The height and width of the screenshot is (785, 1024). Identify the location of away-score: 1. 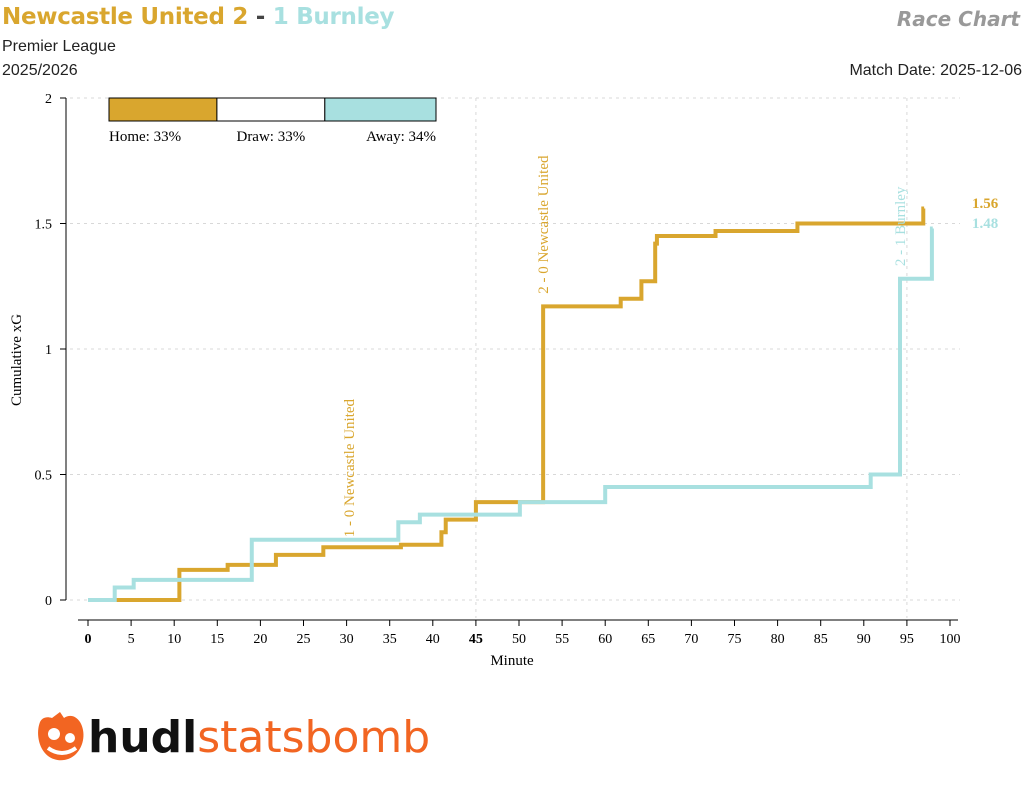
(280, 17).